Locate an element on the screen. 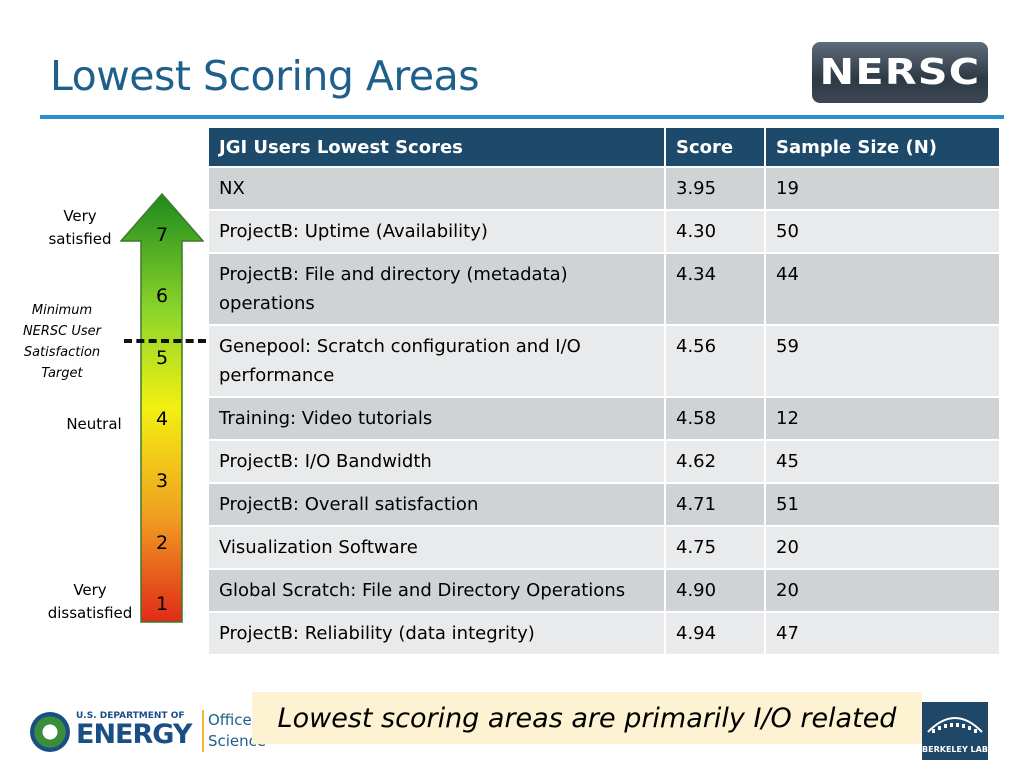 This screenshot has width=1024, height=768. label-very-dissatisfied: Very dissatisfied is located at coordinates (90, 601).